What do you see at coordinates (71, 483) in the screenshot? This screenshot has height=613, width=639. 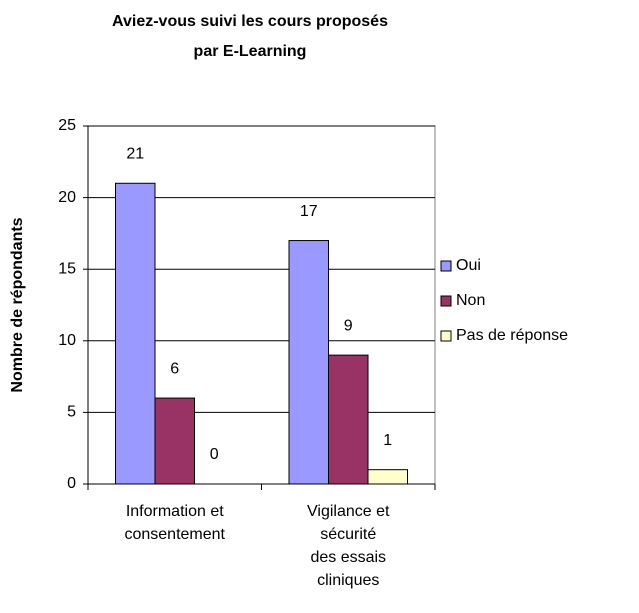 I see `y-tick-label: 0` at bounding box center [71, 483].